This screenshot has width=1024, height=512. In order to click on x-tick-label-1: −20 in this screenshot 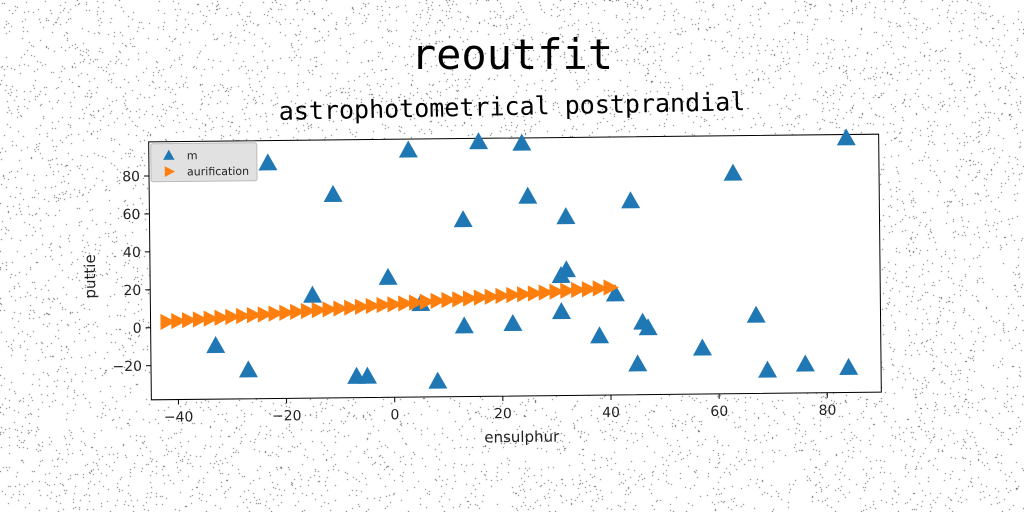, I will do `click(287, 416)`.